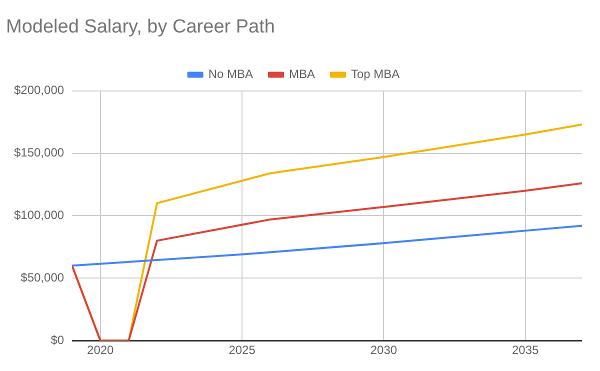  Describe the element at coordinates (231, 74) in the screenshot. I see `legend-label: No MBA` at that location.